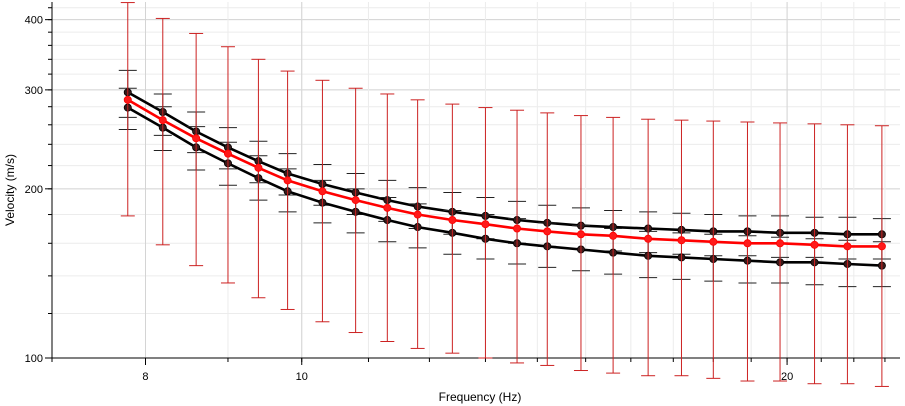 Image resolution: width=905 pixels, height=406 pixels. I want to click on x-axis-title: Frequency (Hz), so click(480, 397).